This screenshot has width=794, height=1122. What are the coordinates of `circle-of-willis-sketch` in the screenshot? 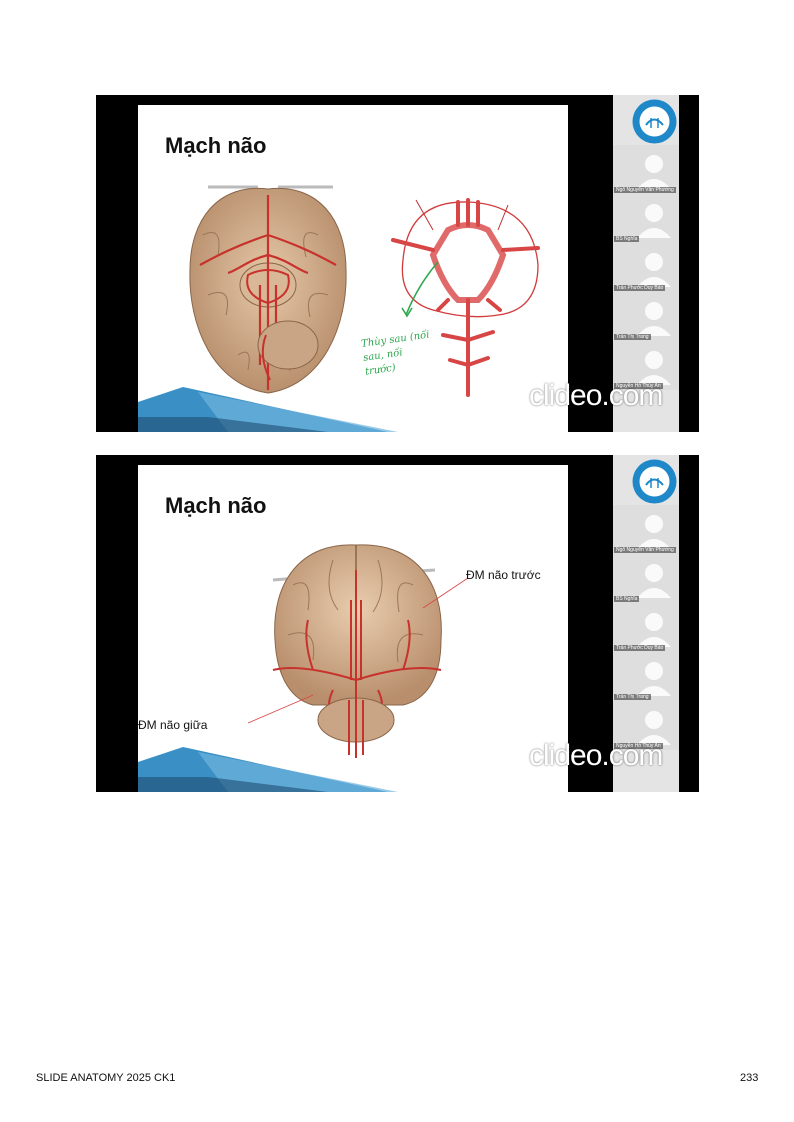 It's located at (465, 297).